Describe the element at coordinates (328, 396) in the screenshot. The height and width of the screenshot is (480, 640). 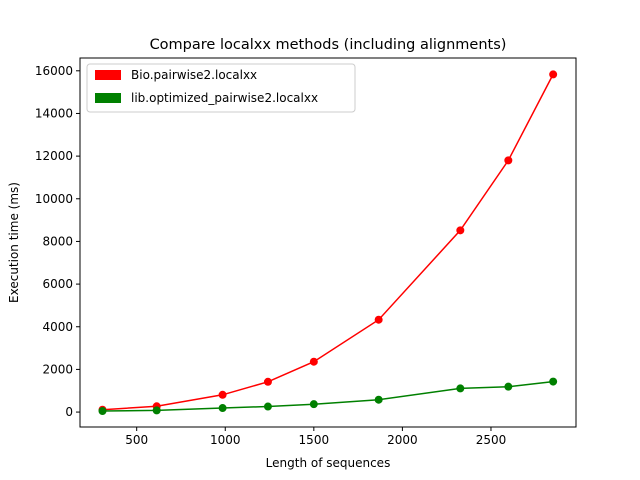
I see `series-2-line` at that location.